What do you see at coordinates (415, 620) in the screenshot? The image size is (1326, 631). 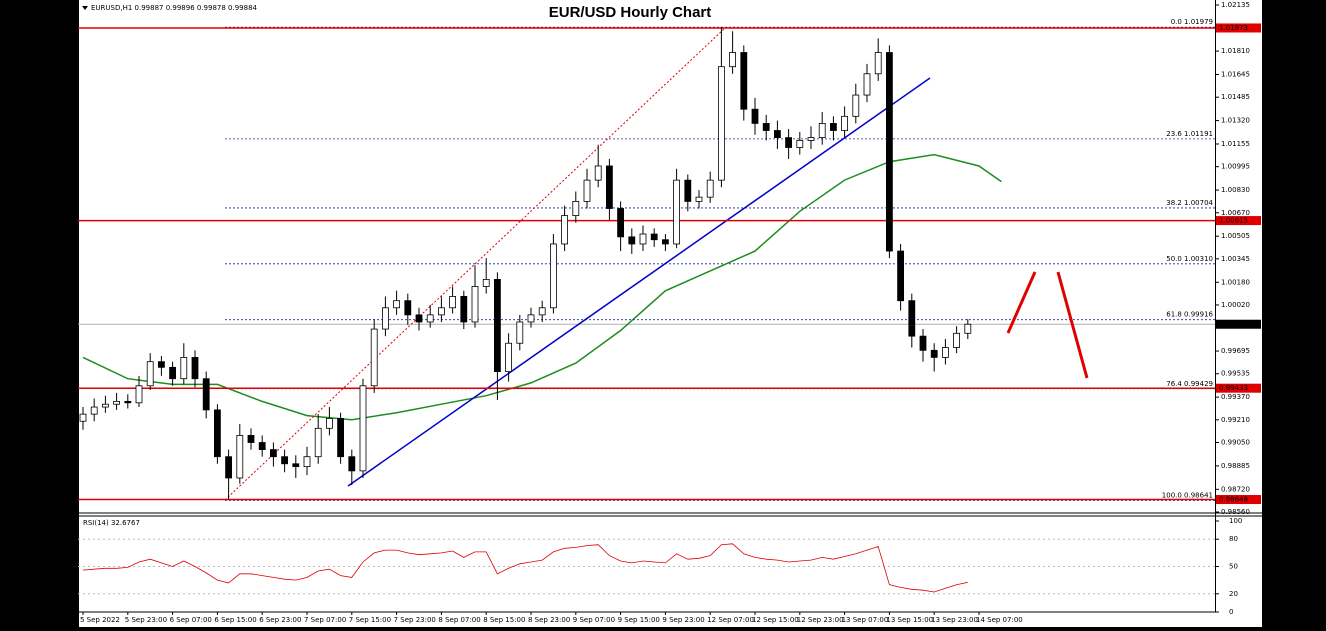 I see `x-tick-label: 7 Sep 23:00` at bounding box center [415, 620].